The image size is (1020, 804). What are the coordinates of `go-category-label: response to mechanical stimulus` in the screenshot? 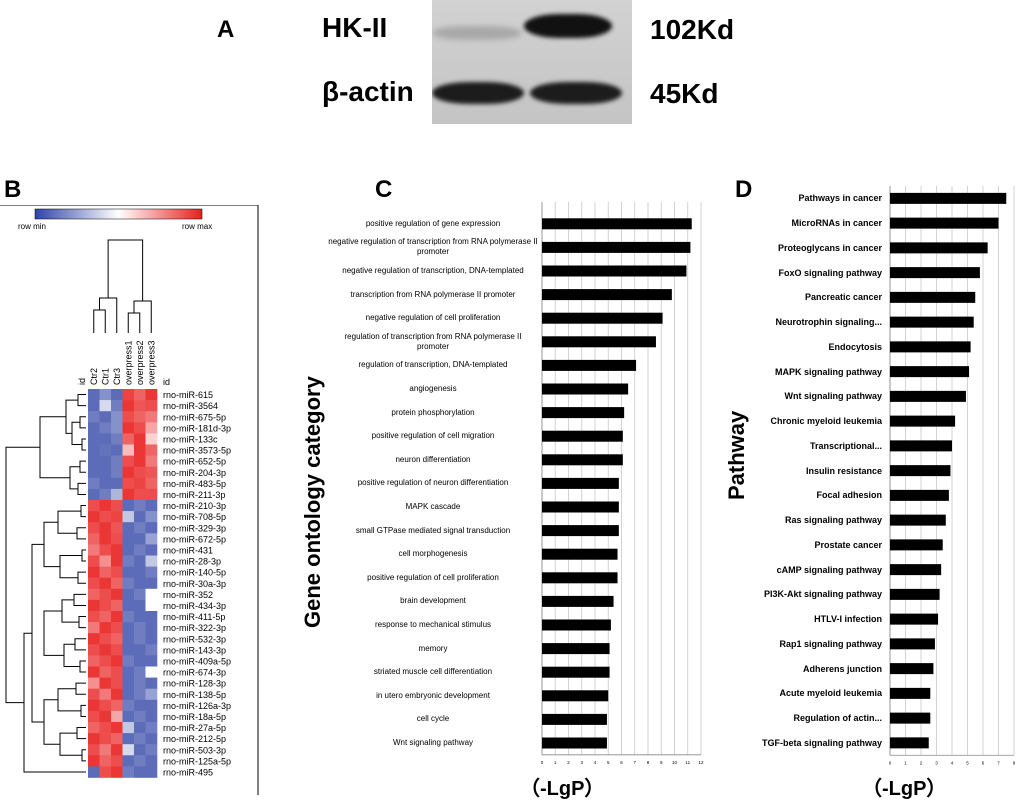 It's located at (433, 624).